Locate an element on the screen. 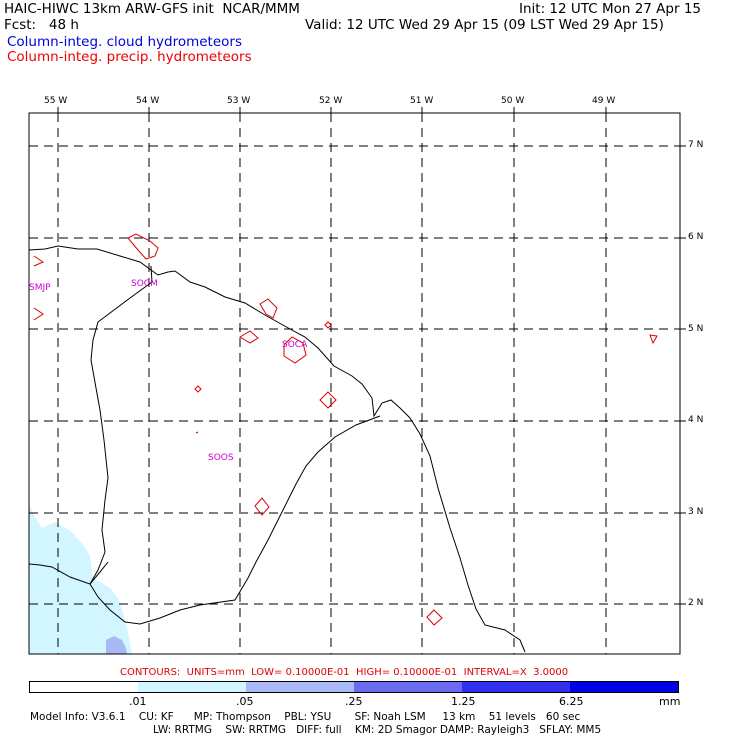 This screenshot has width=740, height=740. station-label: SOCM is located at coordinates (144, 284).